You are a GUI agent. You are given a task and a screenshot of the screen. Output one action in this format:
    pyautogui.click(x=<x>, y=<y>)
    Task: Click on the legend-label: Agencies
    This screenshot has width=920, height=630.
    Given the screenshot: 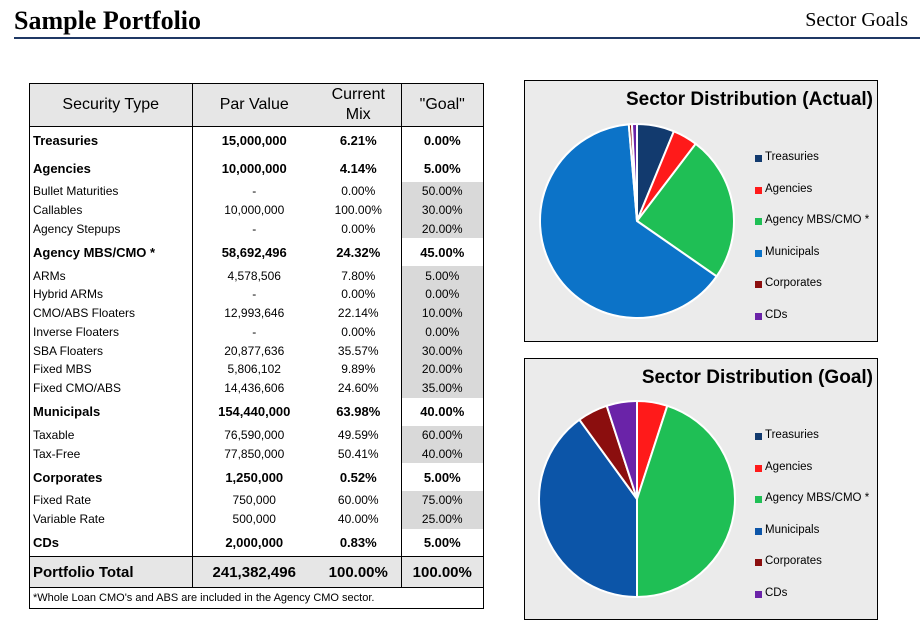 What is the action you would take?
    pyautogui.click(x=789, y=188)
    